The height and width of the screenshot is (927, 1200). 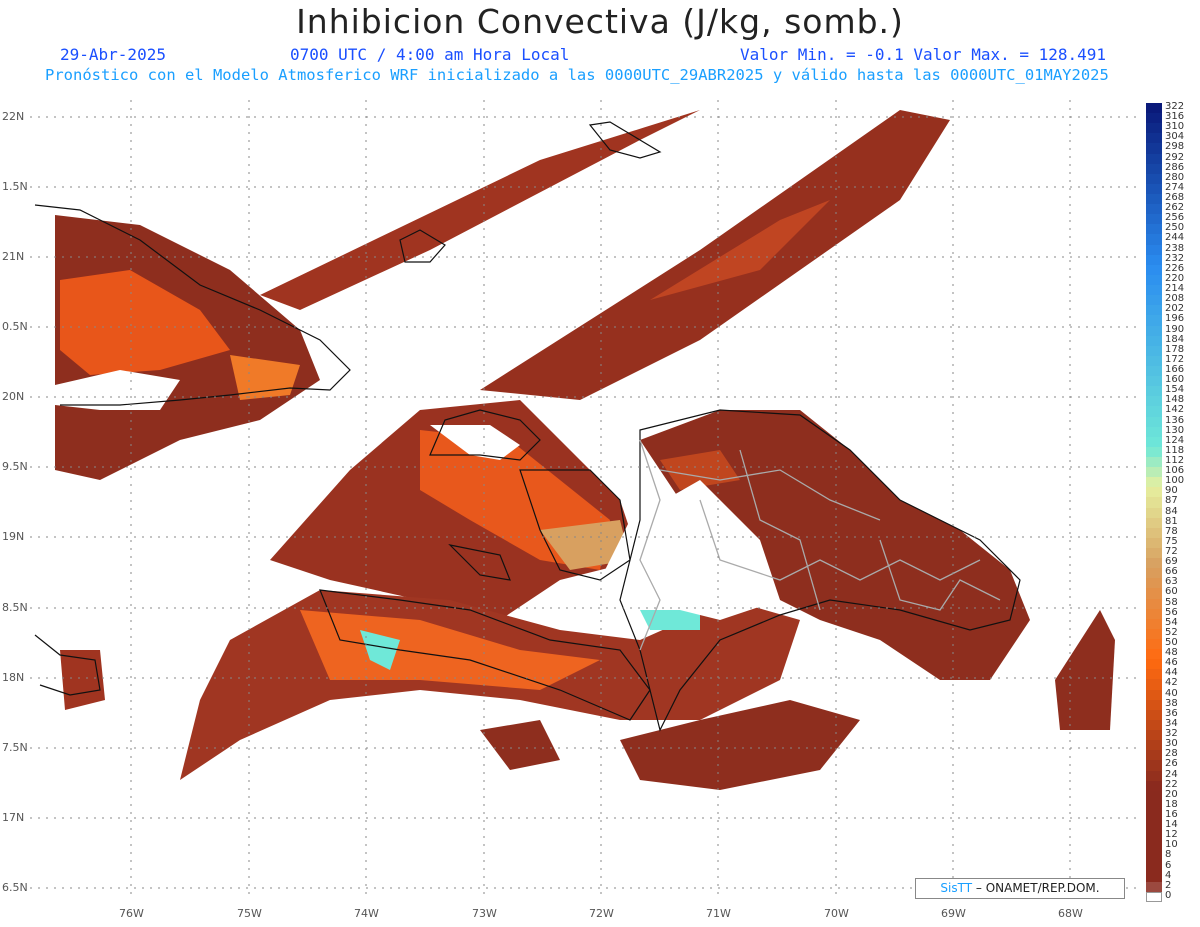 I want to click on colorbar-label: 81, so click(x=1171, y=521).